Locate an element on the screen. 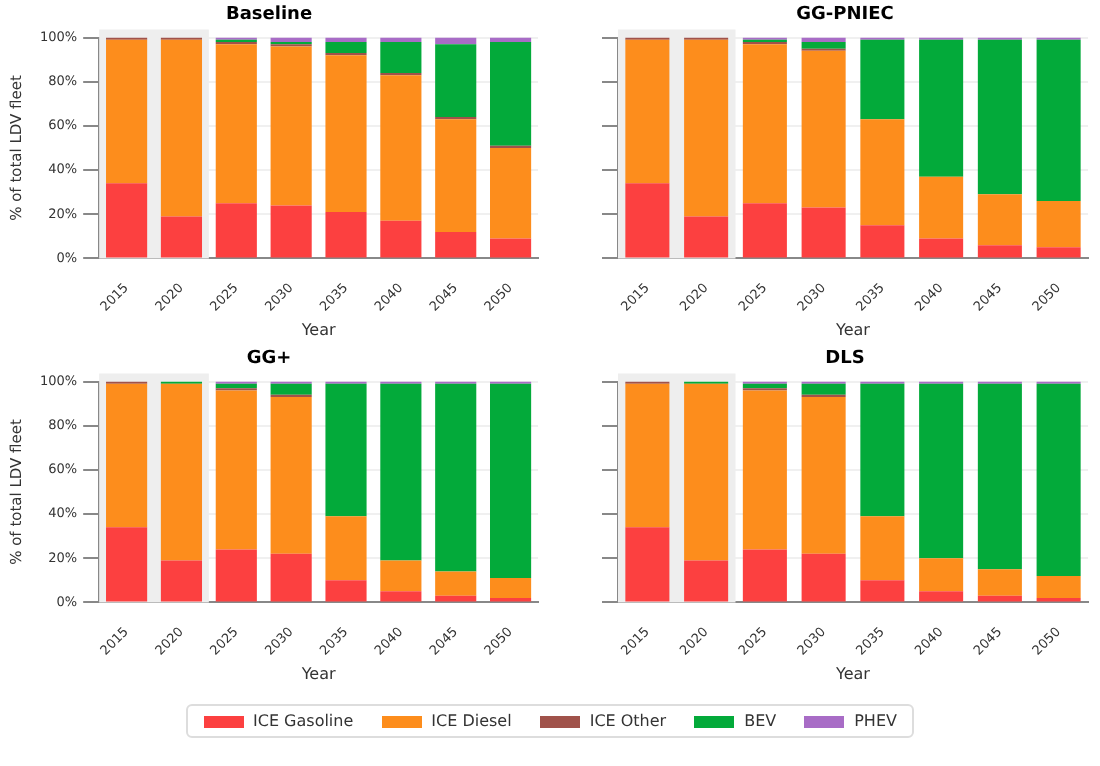 The width and height of the screenshot is (1100, 766). chart-title: GG-PNIEC is located at coordinates (845, 15).